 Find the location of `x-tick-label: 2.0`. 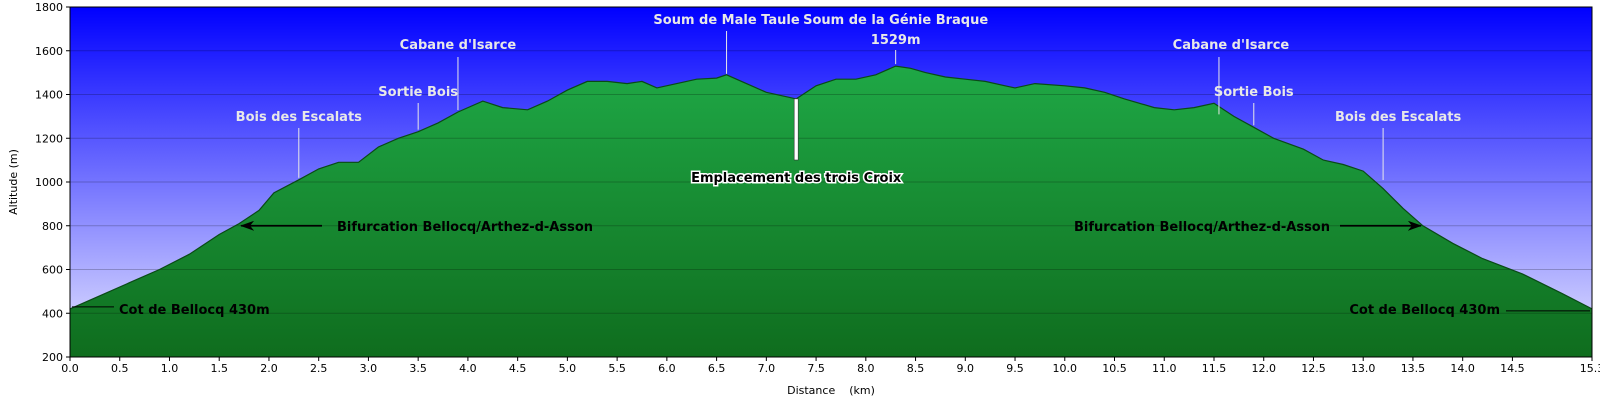

x-tick-label: 2.0 is located at coordinates (269, 368).